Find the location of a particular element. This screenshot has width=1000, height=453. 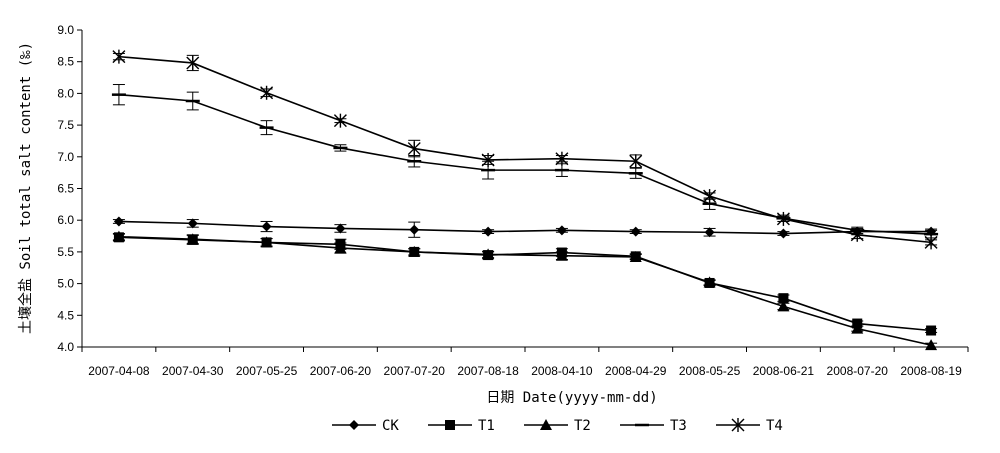

legend-item-t2: T2 is located at coordinates (557, 426).